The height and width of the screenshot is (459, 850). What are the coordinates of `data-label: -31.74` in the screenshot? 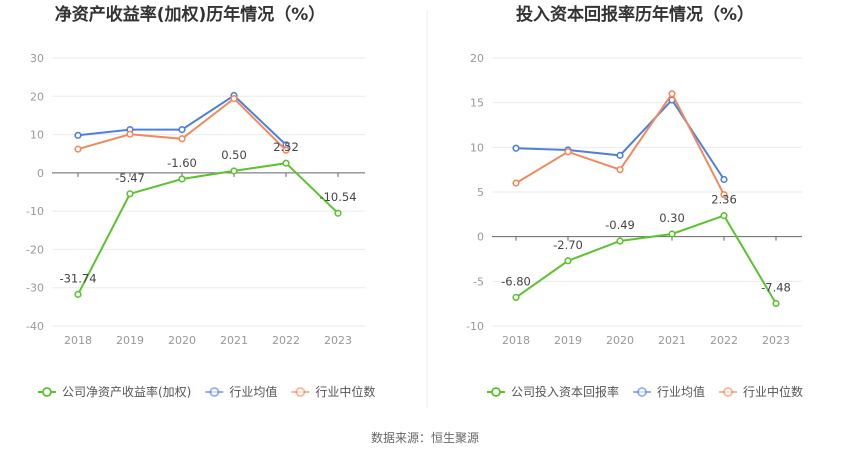 It's located at (77, 278).